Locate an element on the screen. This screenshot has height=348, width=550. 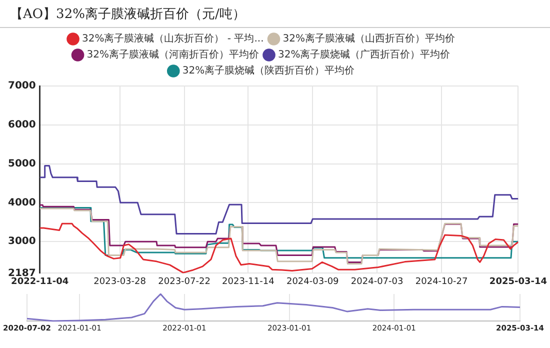
legend-label: 32%离子膜烧碱（广西折百价）平均价 is located at coordinates (364, 54).